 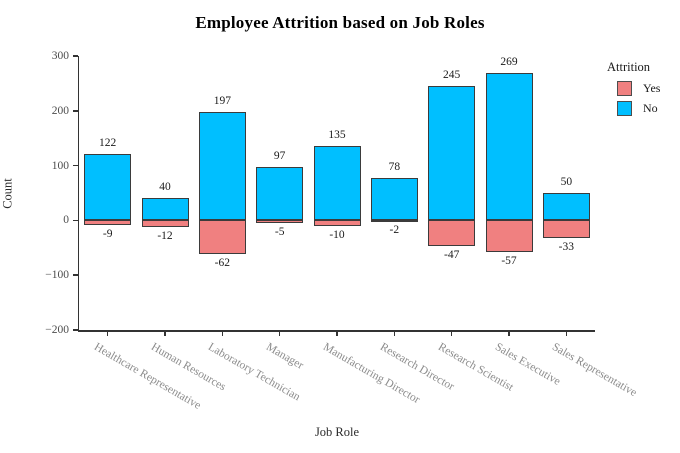 I want to click on y-tick-label: −200, so click(x=57, y=330).